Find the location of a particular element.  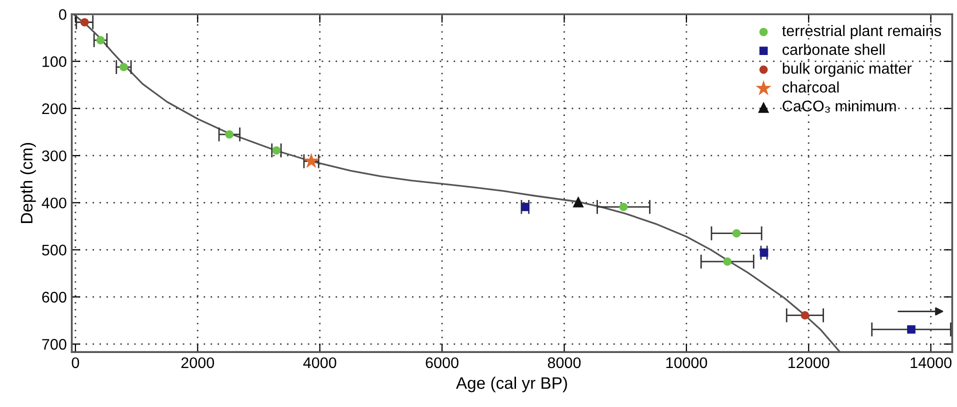

x-axis-title: Age (cal yr BP) is located at coordinates (511, 384).